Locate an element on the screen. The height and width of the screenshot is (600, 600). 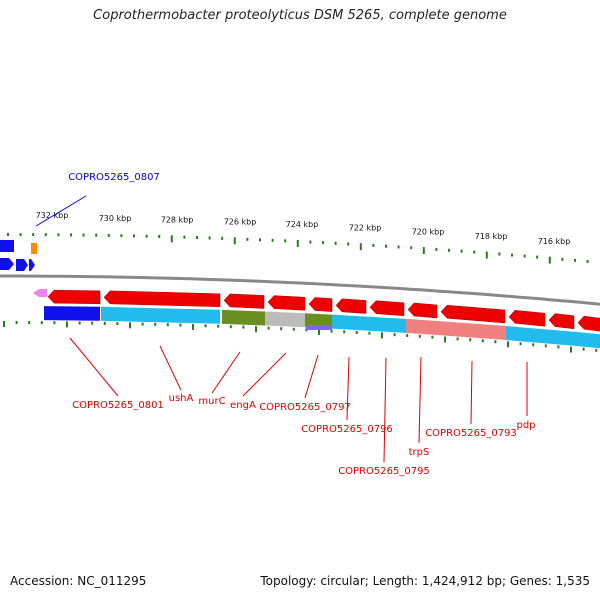
gene-label: COPRO5265_0797 is located at coordinates (305, 407).